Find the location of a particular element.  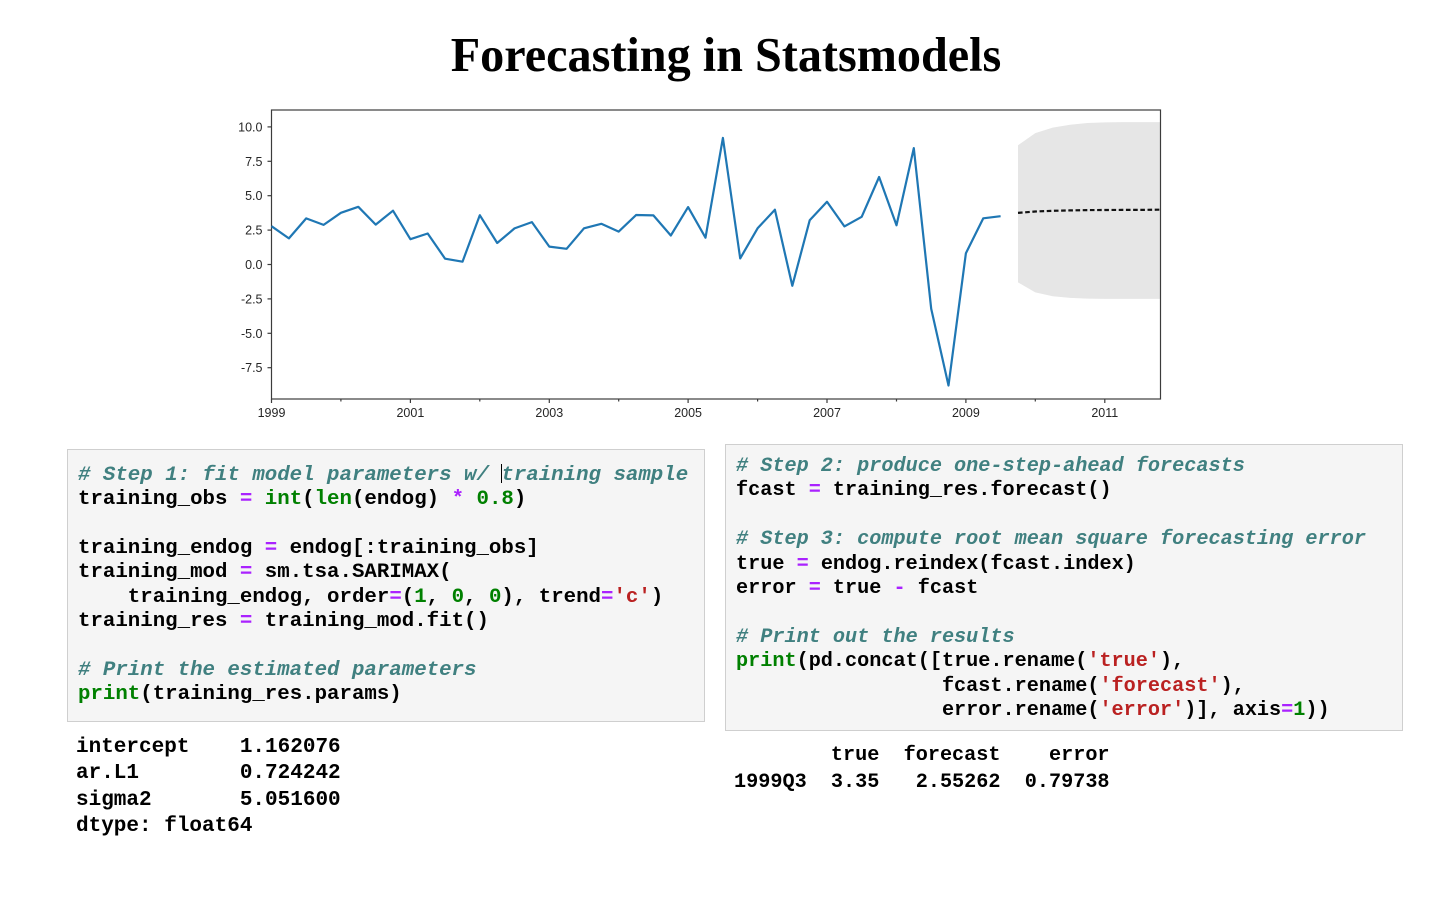

svg-text: 5.0 is located at coordinates (253, 196).